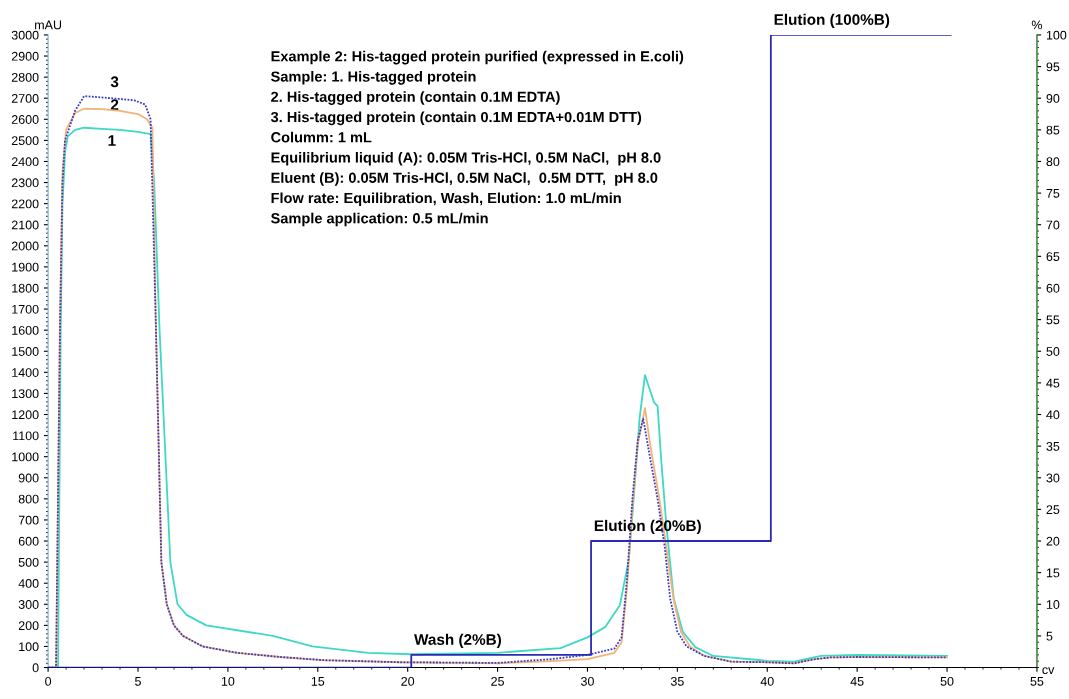  I want to click on y-tick-label: 1200, so click(25, 415).